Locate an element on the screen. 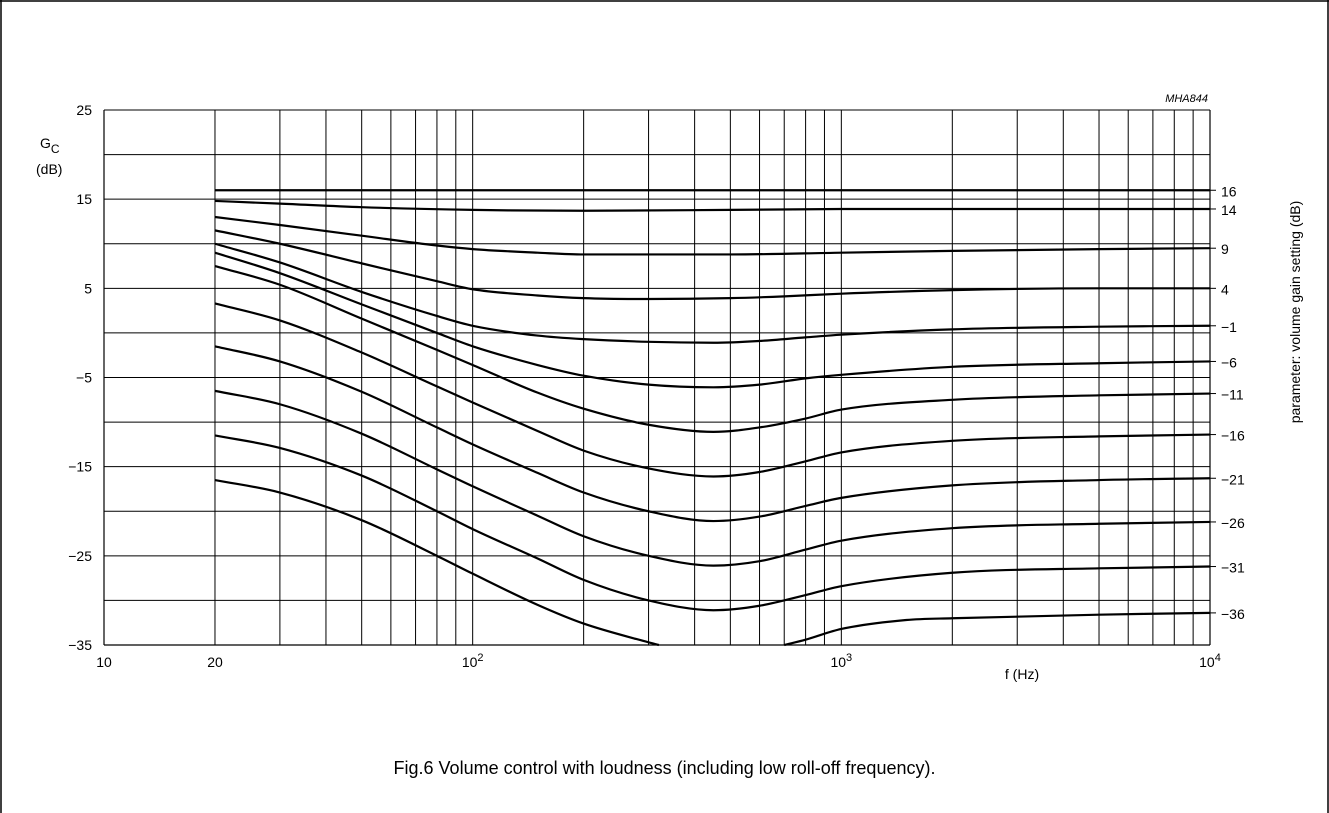  series-label: 16 is located at coordinates (1229, 191).